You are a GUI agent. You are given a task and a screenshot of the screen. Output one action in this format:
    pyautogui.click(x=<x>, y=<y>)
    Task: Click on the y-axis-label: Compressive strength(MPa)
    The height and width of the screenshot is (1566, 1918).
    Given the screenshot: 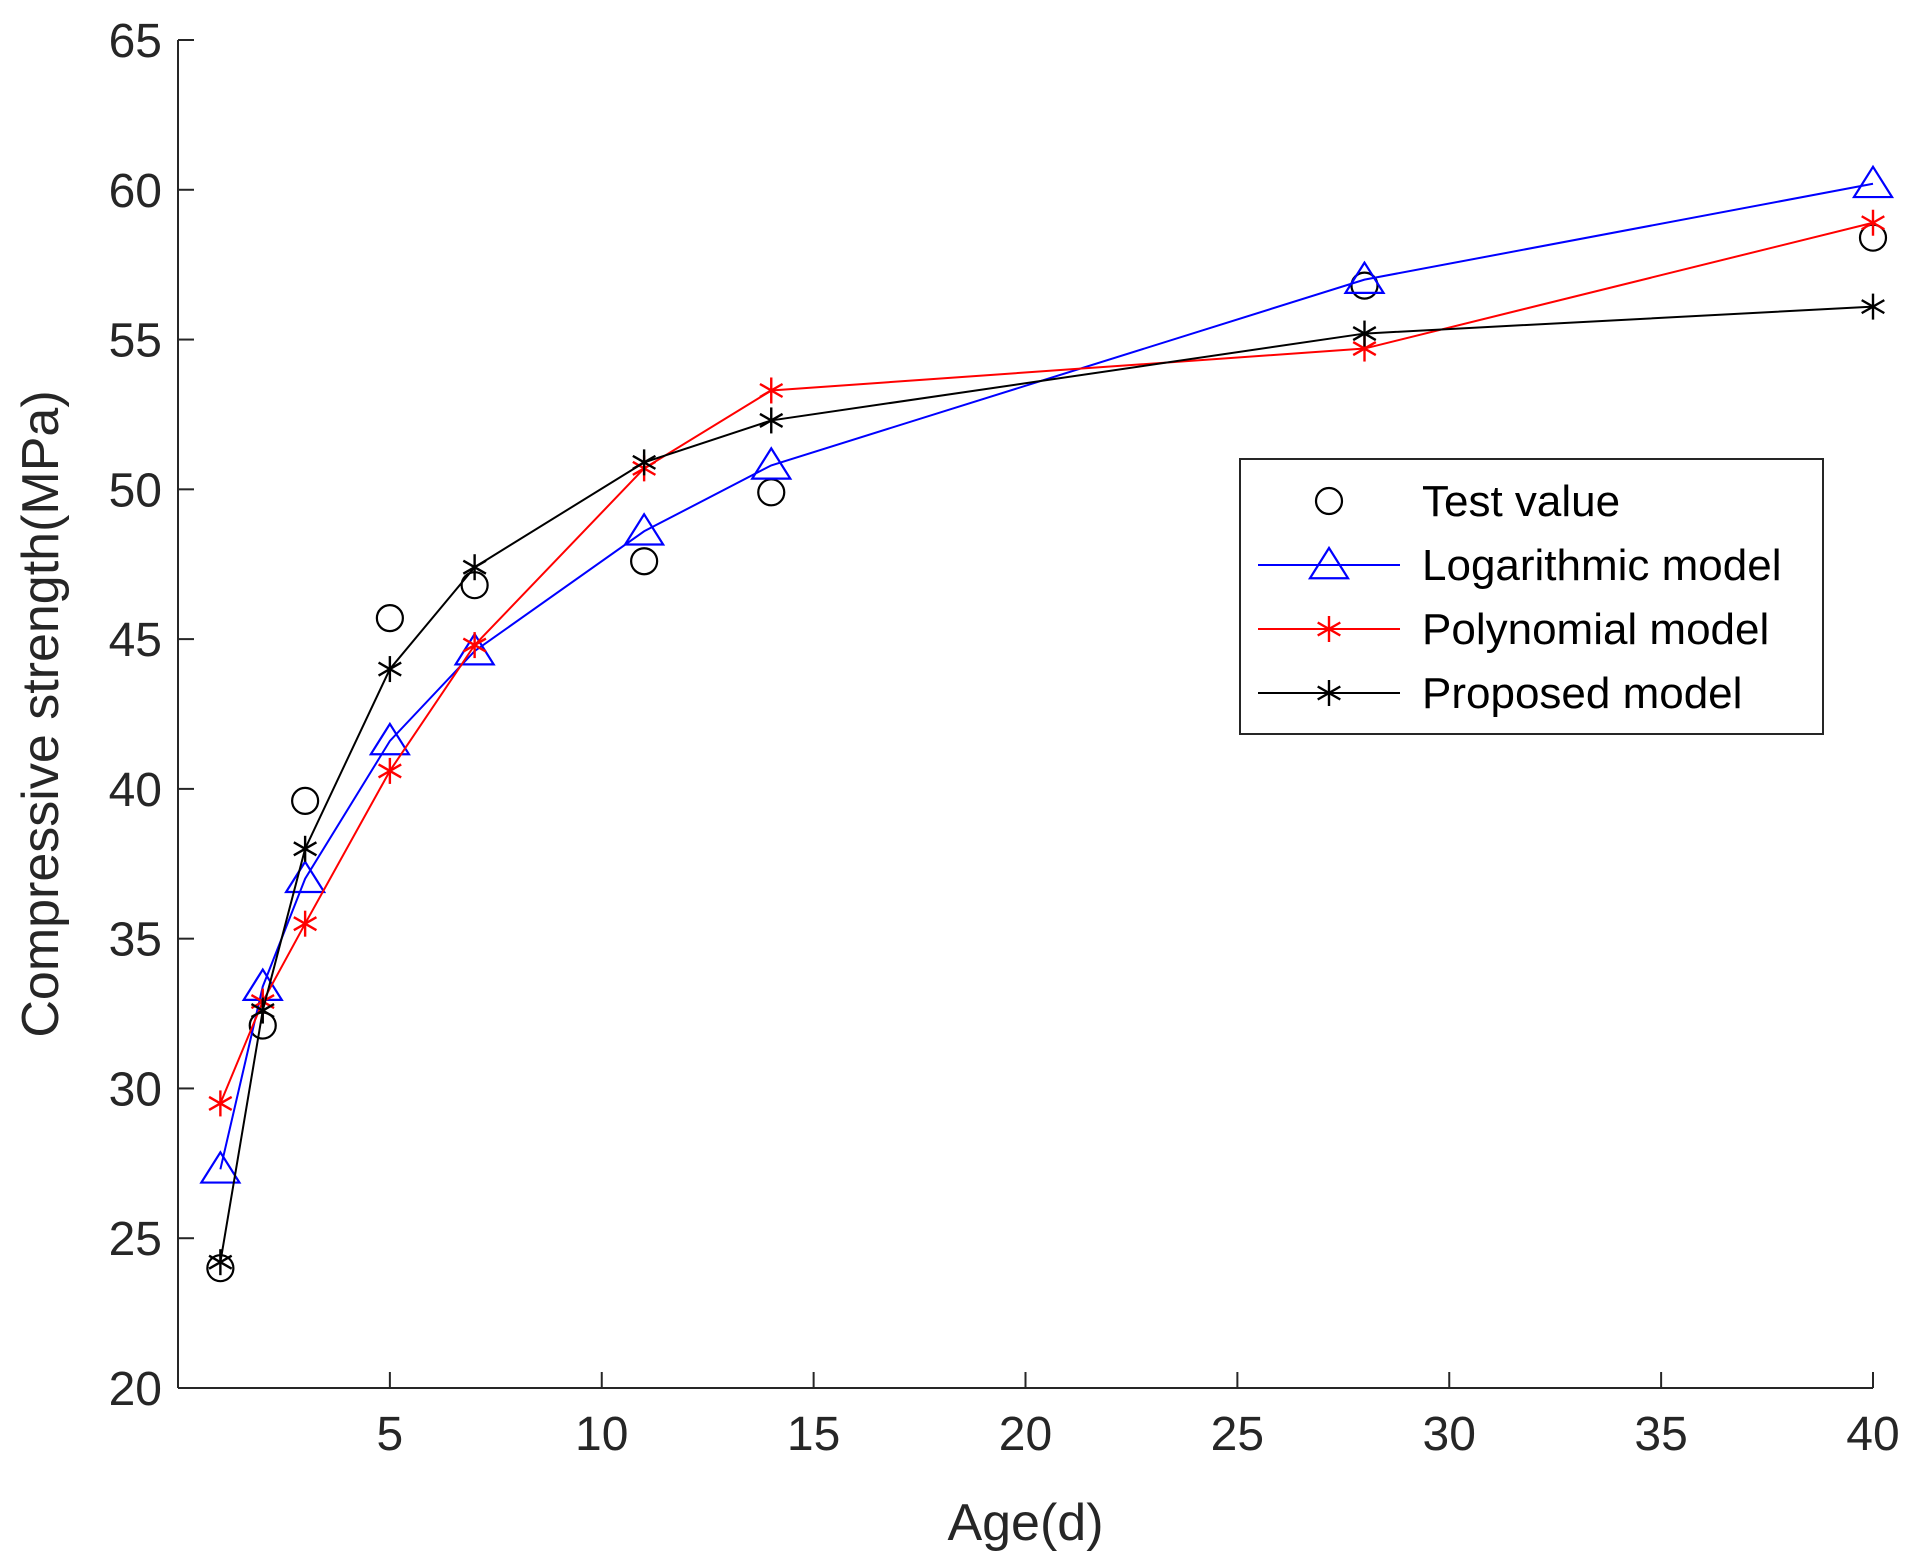 What is the action you would take?
    pyautogui.click(x=41, y=713)
    